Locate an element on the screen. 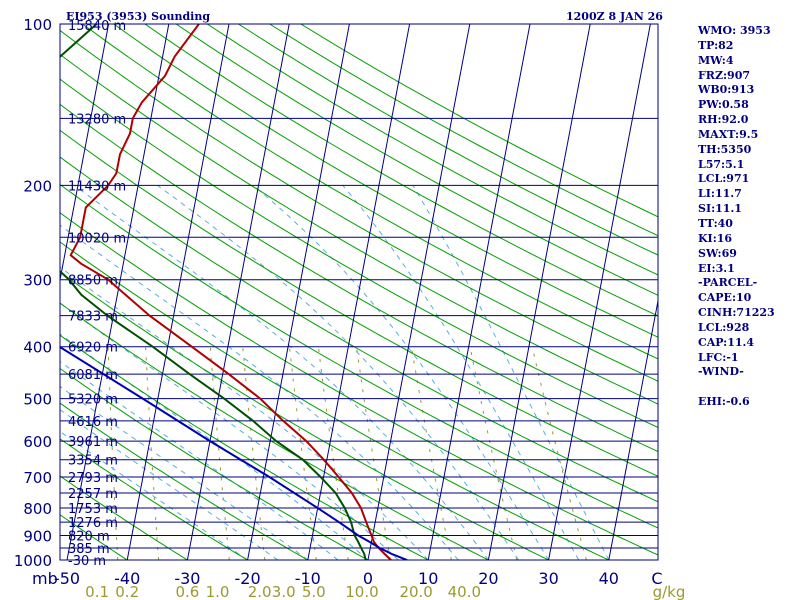  pressure-tick-label: 900 is located at coordinates (37, 536).